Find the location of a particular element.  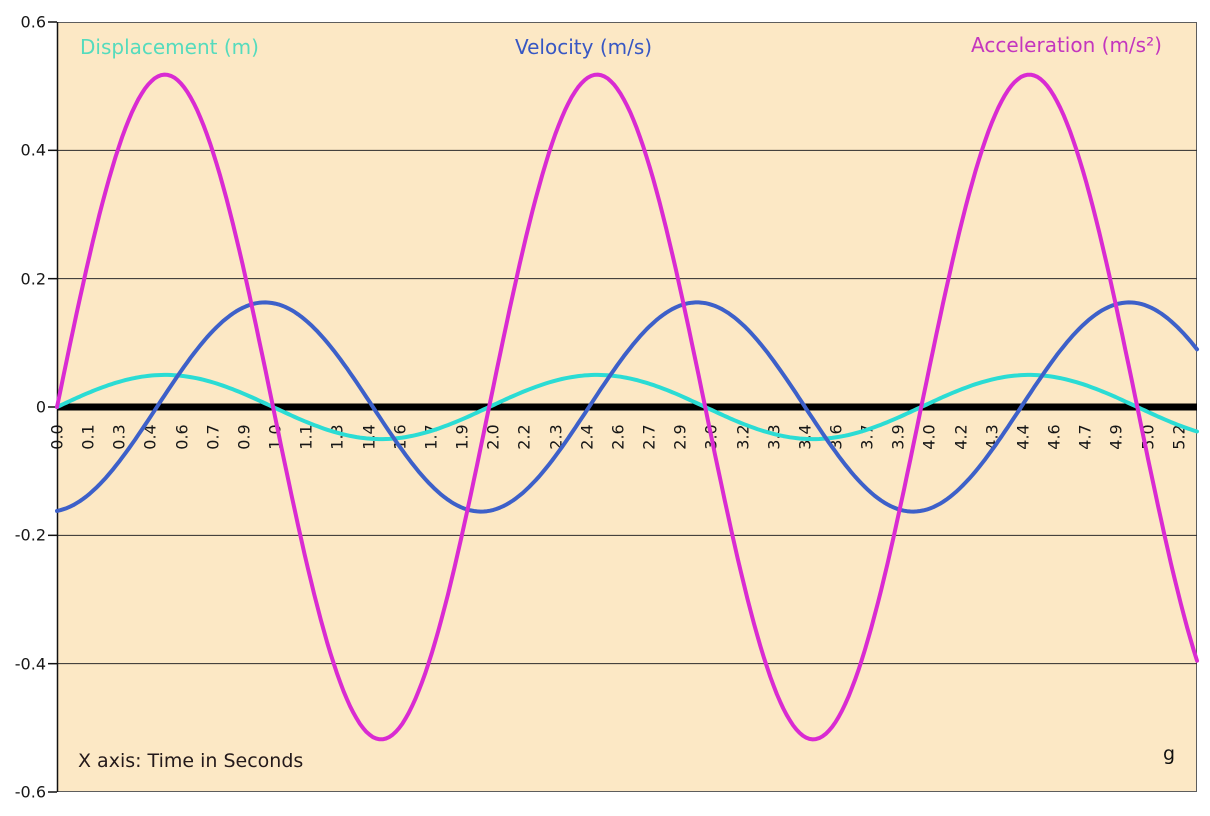

series-label-acceleration: Acceleration (m/s²) is located at coordinates (1066, 45).